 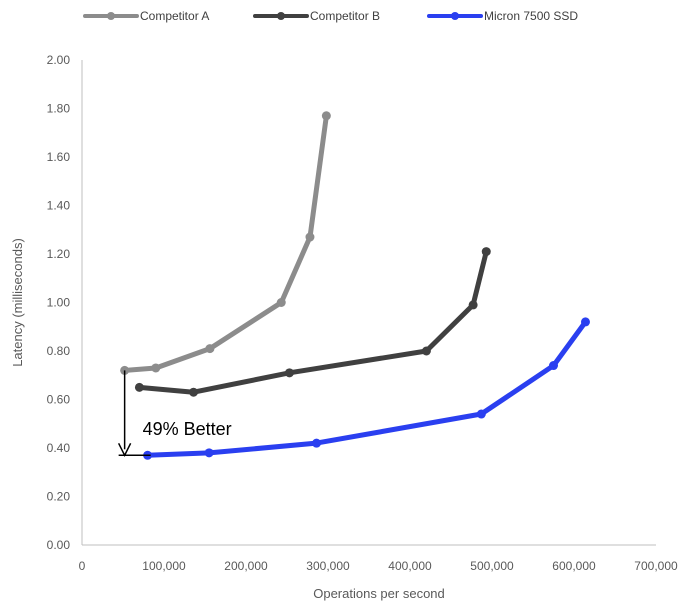 I want to click on y-axis-title: Latency (milliseconds), so click(x=17, y=302).